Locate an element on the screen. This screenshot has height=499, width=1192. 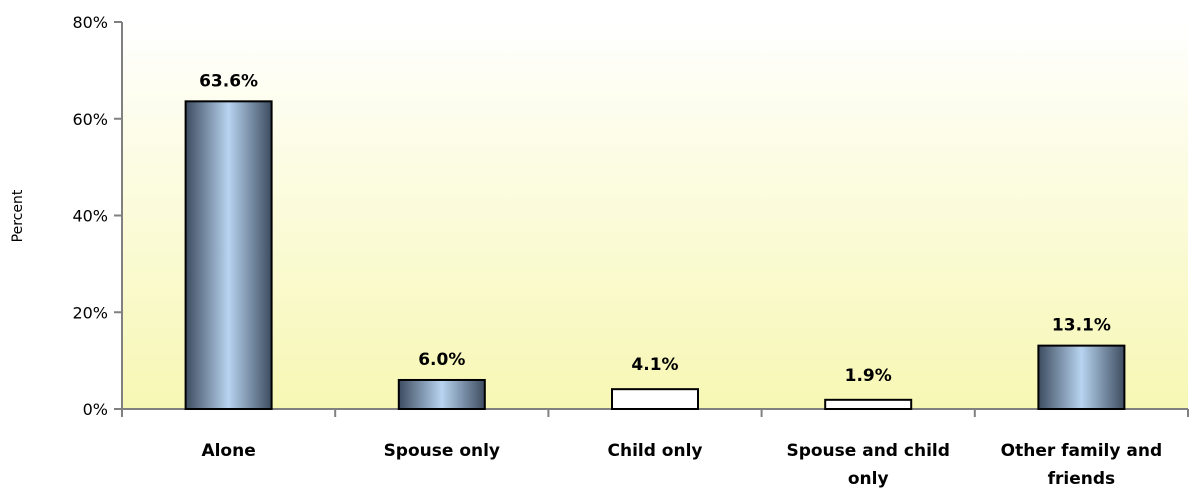
data-label: 6.0% is located at coordinates (441, 360).